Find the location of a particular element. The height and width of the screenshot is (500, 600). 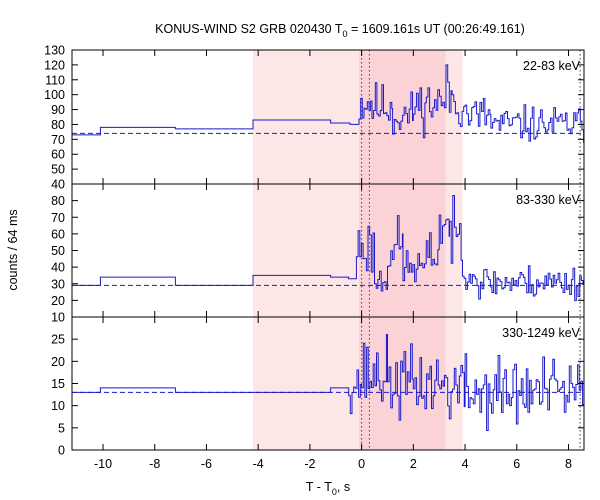

energy-band-label: 22-83 keV is located at coordinates (552, 66).